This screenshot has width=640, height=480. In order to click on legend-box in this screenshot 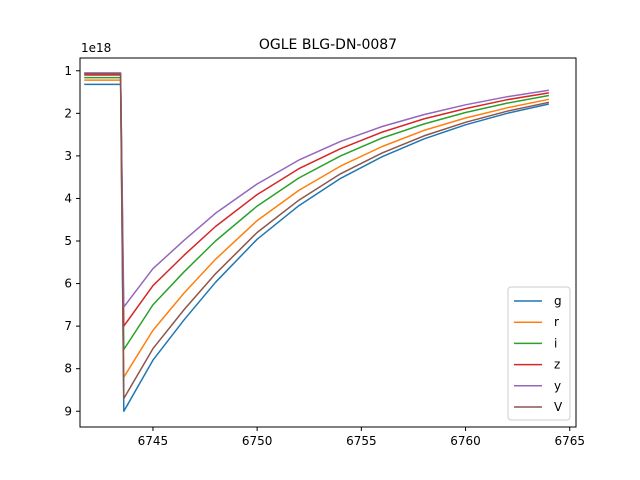, I will do `click(539, 353)`.